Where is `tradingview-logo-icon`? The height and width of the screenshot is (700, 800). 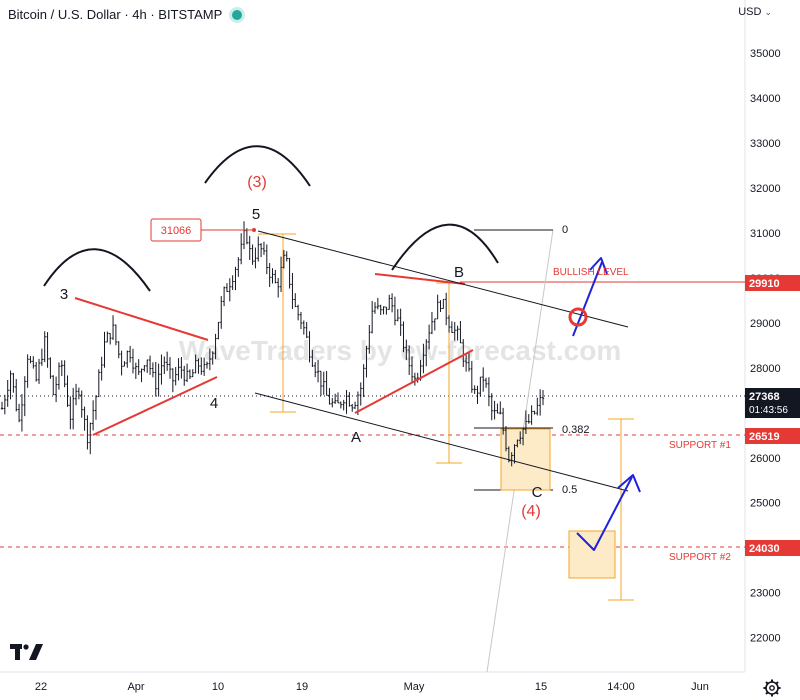 tradingview-logo-icon is located at coordinates (27, 652).